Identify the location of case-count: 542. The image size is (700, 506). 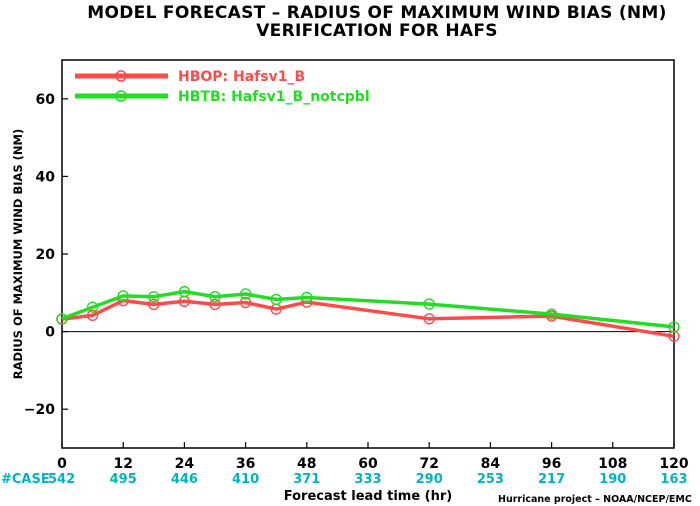
(61, 479).